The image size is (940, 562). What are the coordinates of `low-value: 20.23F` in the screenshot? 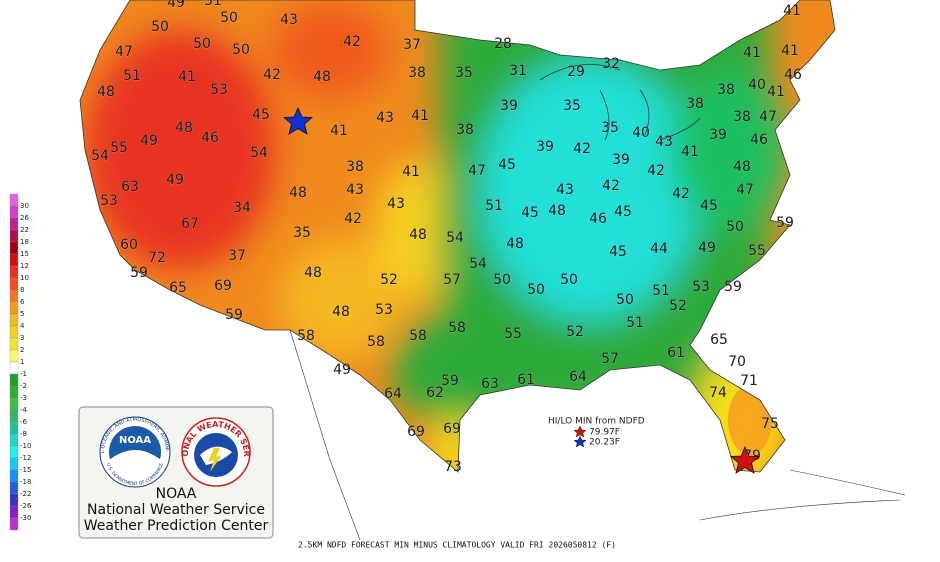 It's located at (604, 443).